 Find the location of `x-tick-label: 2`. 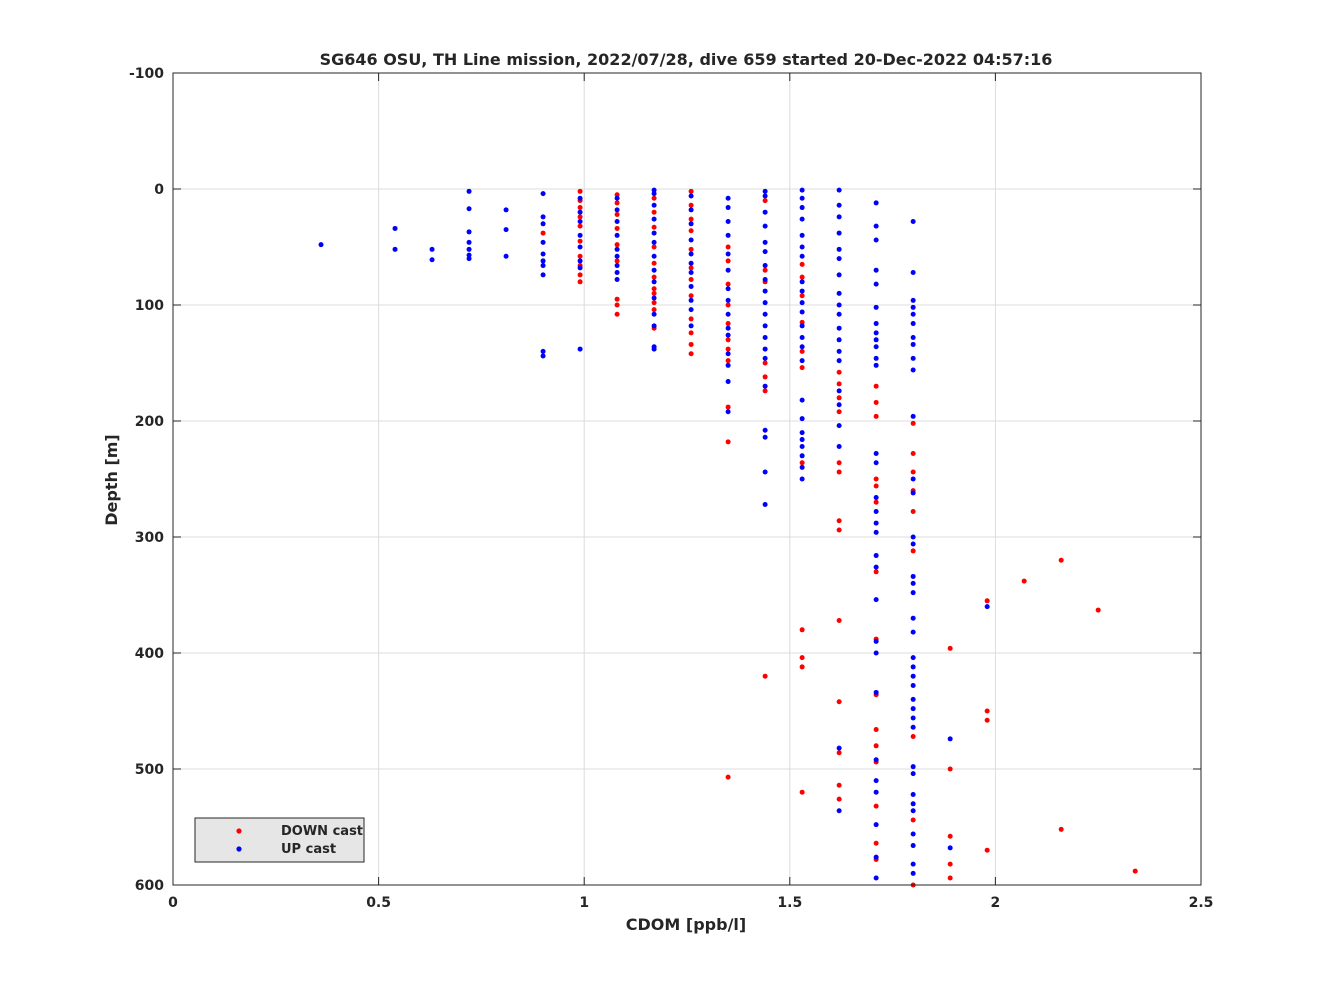

x-tick-label: 2 is located at coordinates (996, 903).